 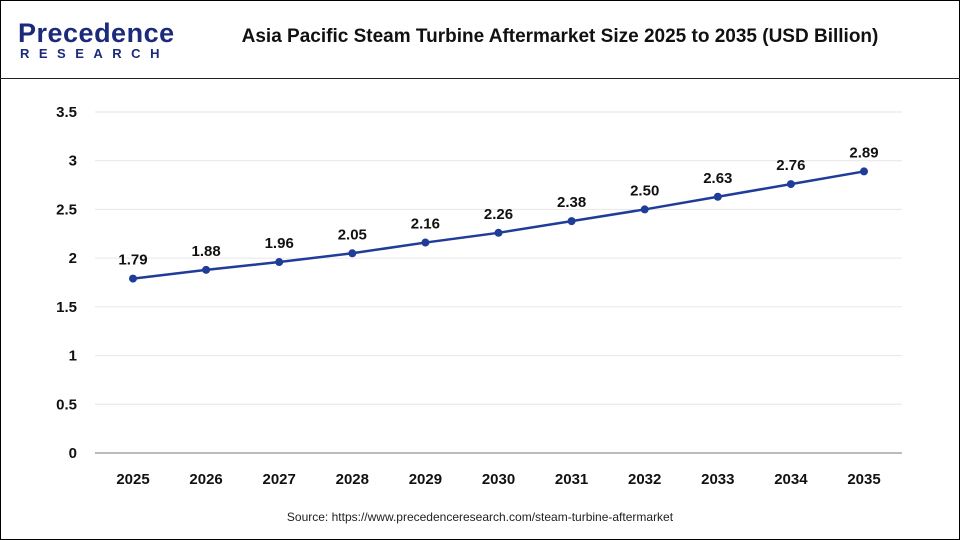 What do you see at coordinates (94, 53) in the screenshot?
I see `logo-subtext: RESEARCH` at bounding box center [94, 53].